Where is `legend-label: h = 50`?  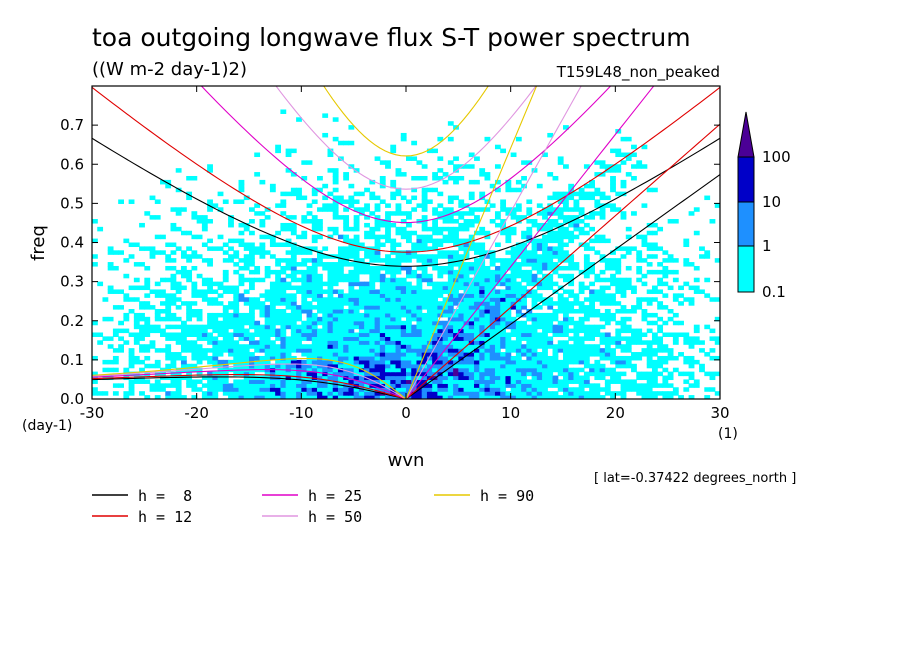
legend-label: h = 50 is located at coordinates (335, 517).